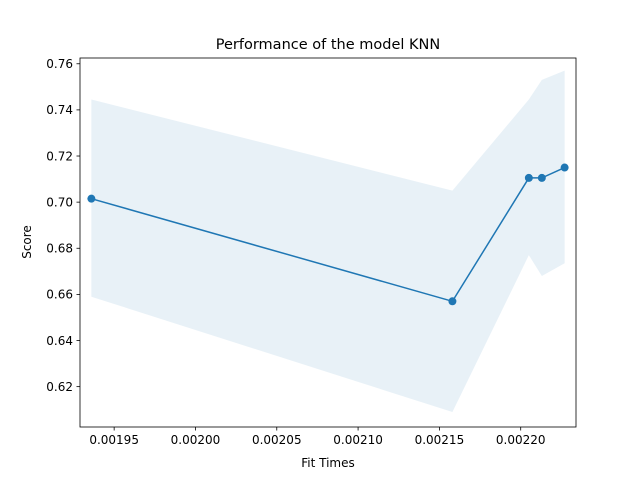 This screenshot has height=480, width=640. Describe the element at coordinates (59, 156) in the screenshot. I see `y-tick-label: 0.72` at that location.